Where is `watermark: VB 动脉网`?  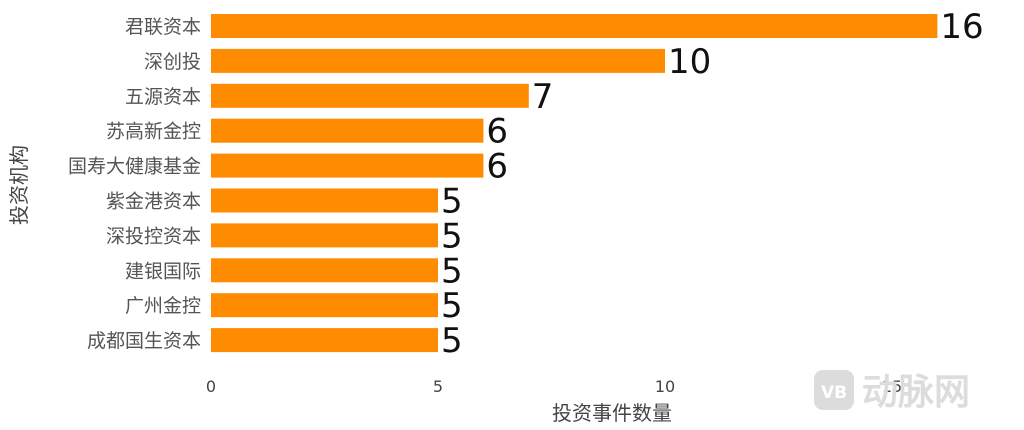 watermark: VB 动脉网 is located at coordinates (892, 391).